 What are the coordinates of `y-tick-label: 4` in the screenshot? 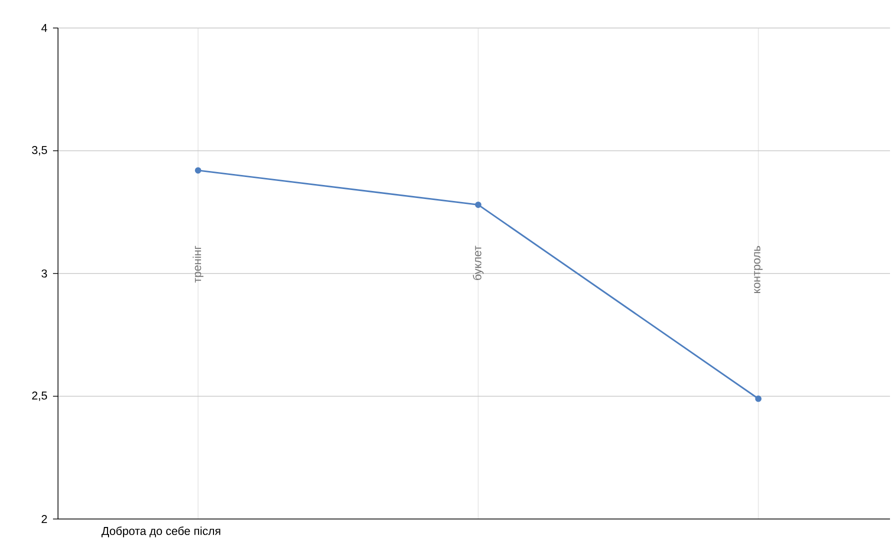 It's located at (44, 28).